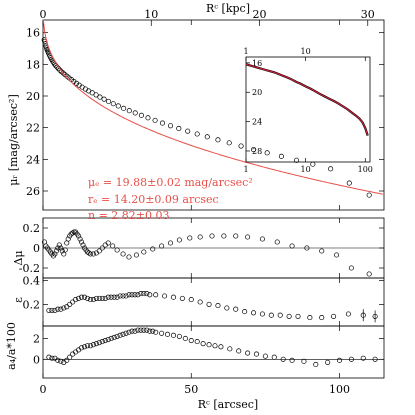  Describe the element at coordinates (257, 63) in the screenshot. I see `inset-y-tick-label-0: 16` at that location.